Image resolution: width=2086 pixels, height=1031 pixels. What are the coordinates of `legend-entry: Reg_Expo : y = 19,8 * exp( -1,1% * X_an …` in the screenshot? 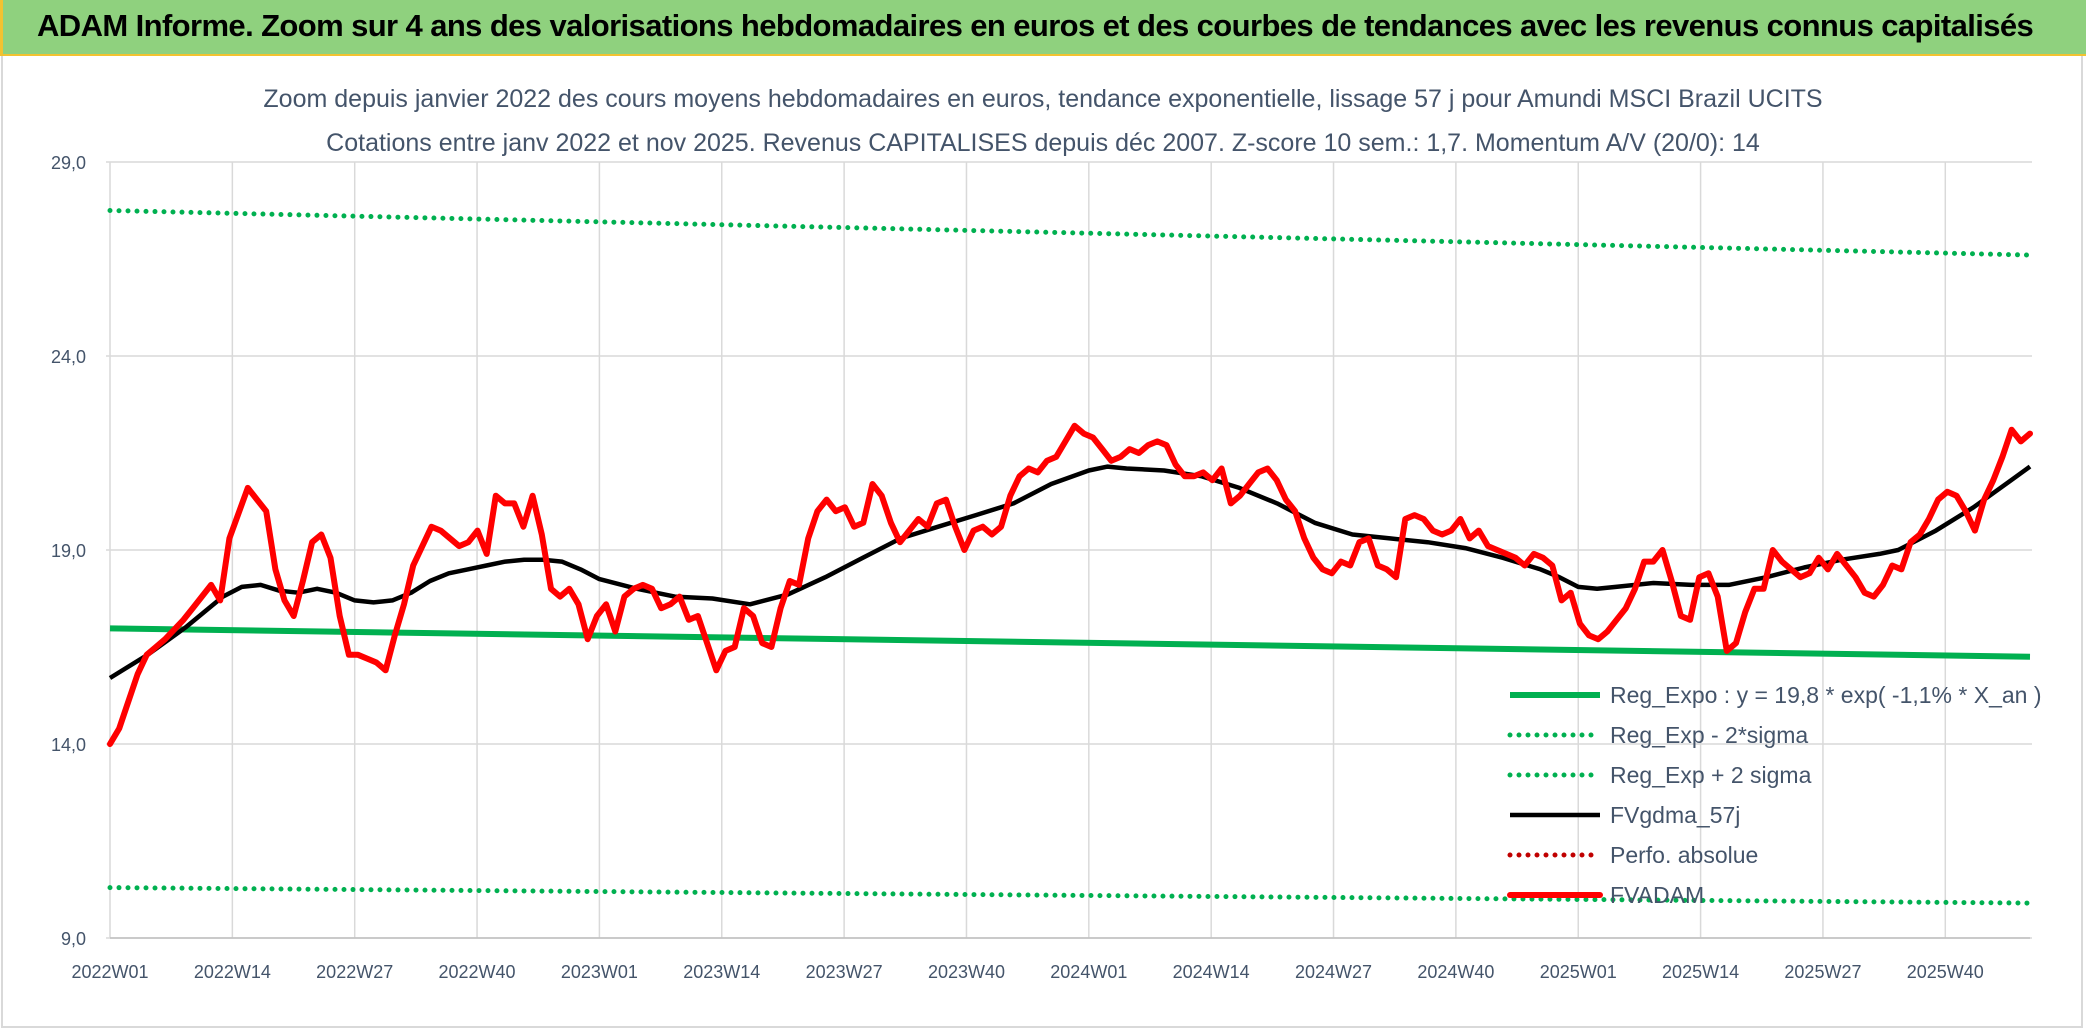 It's located at (1826, 695).